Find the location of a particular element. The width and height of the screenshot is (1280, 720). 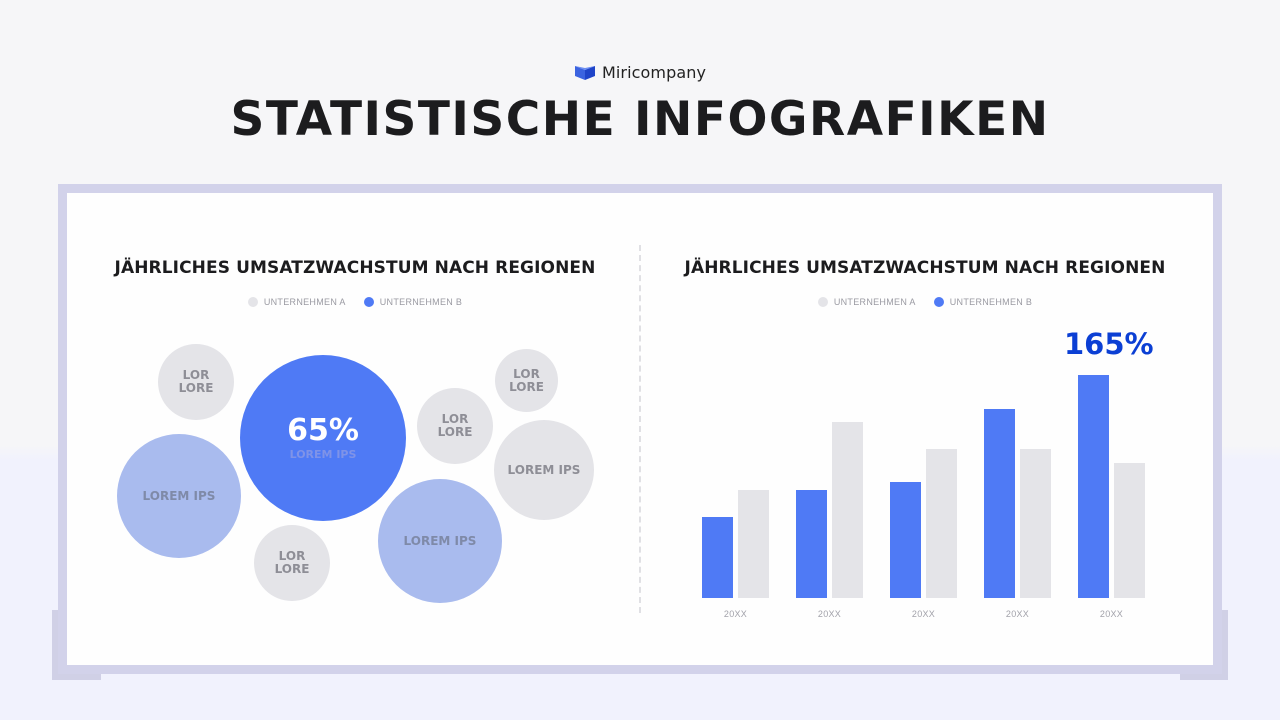

bubble-chart-legend: UNTERNEHMEN A UNTERNEHMEN B is located at coordinates (355, 302).